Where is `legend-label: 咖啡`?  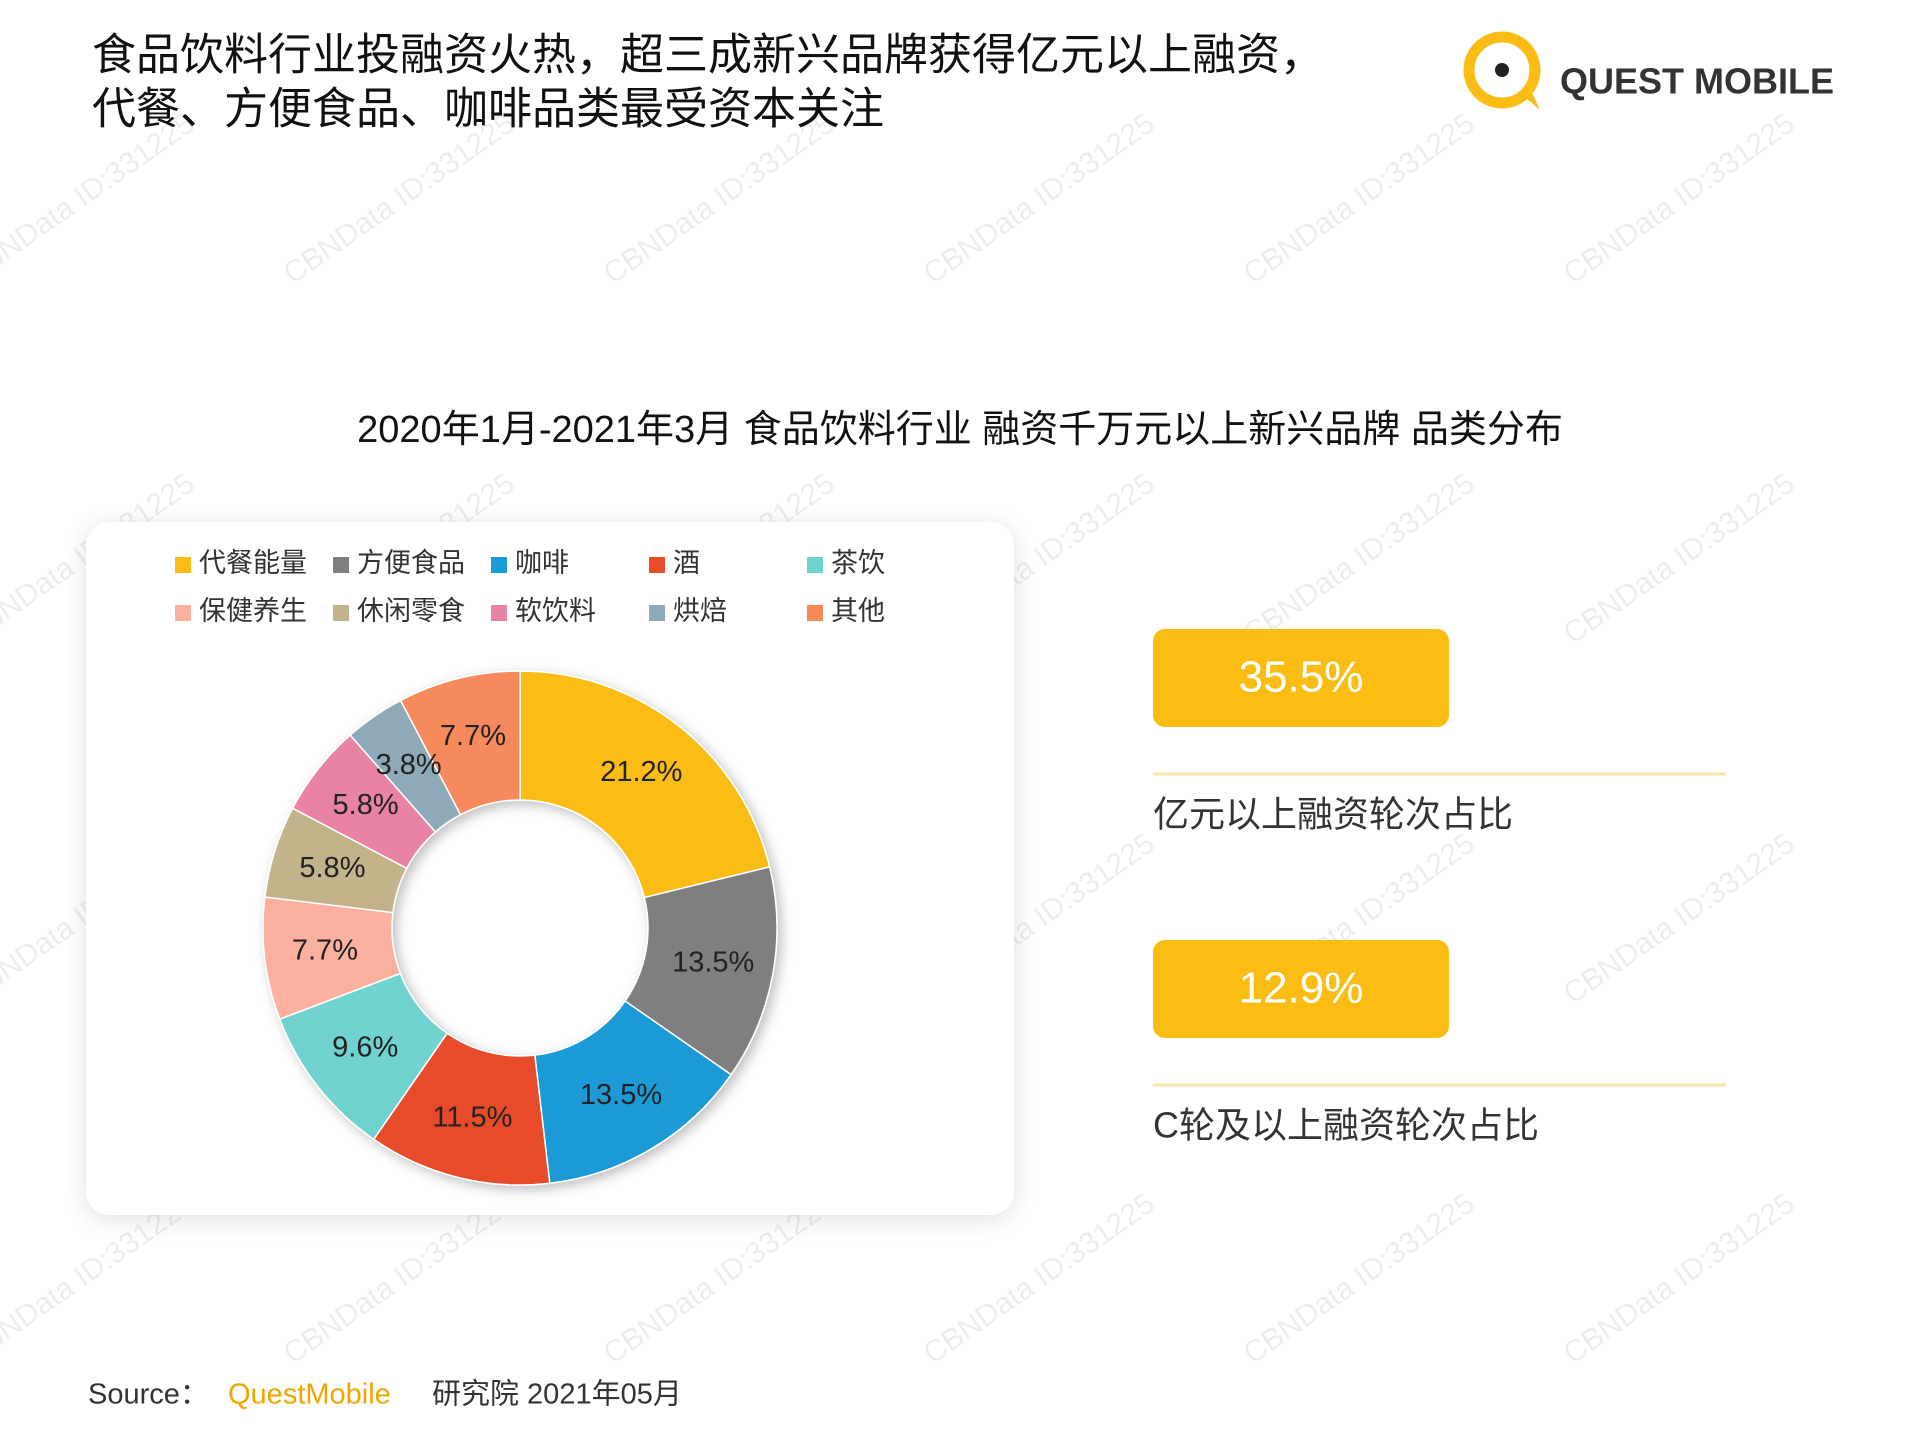 legend-label: 咖啡 is located at coordinates (542, 563).